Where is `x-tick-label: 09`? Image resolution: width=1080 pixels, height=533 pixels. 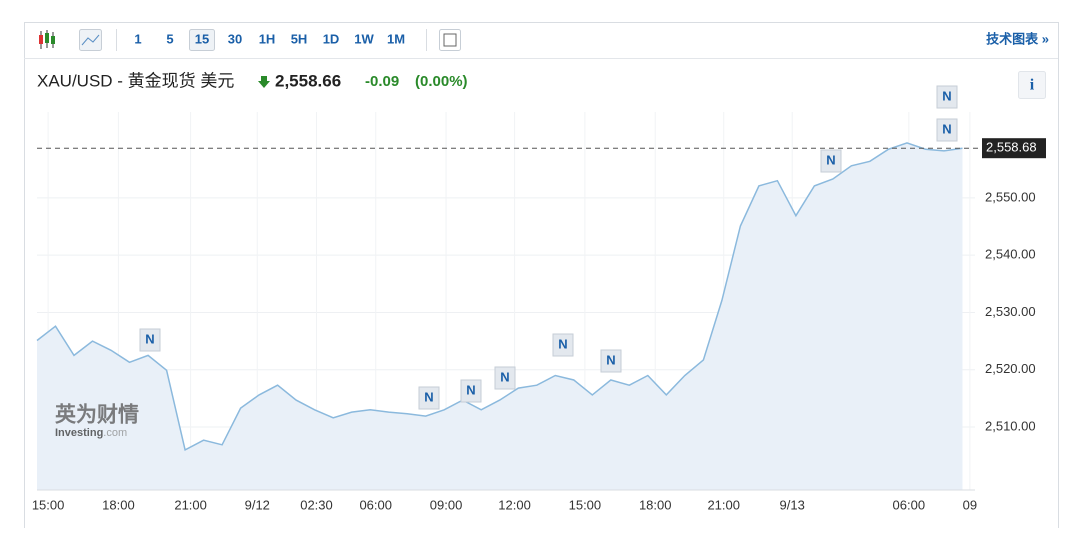 x-tick-label: 09 is located at coordinates (970, 504).